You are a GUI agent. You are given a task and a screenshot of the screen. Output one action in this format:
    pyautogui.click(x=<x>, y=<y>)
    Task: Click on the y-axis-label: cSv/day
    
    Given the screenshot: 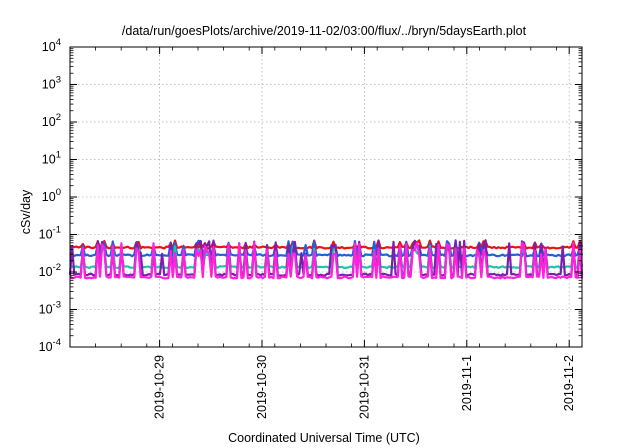 What is the action you would take?
    pyautogui.click(x=26, y=211)
    